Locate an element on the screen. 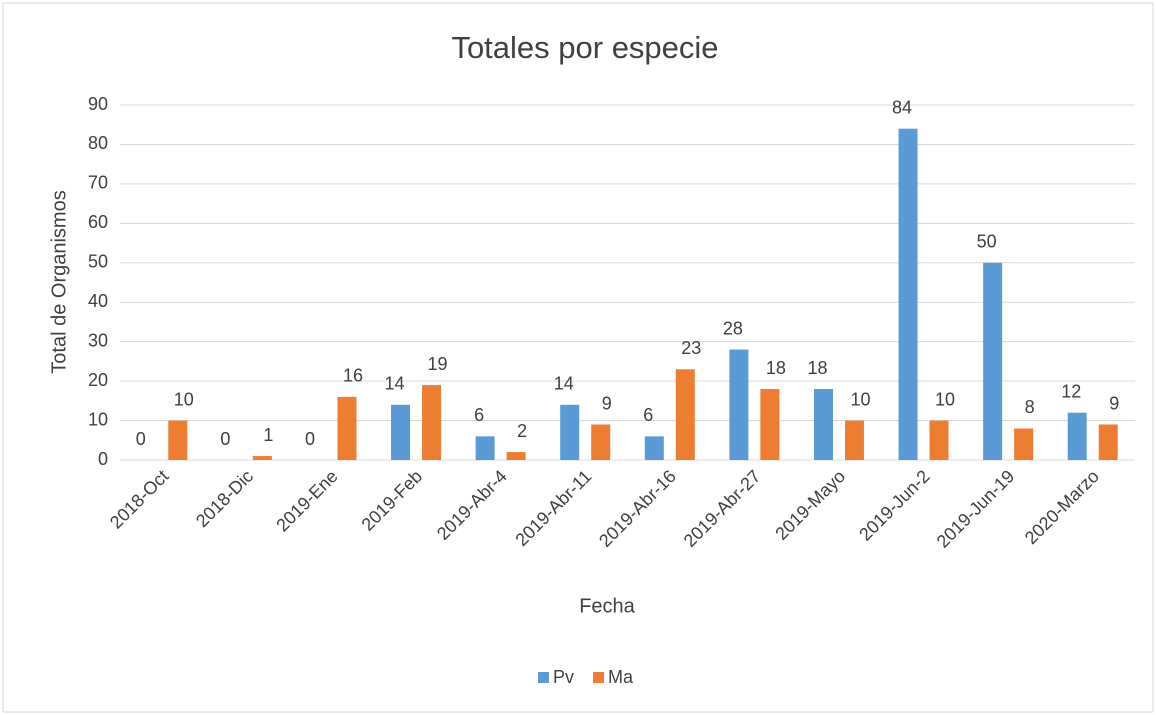 This screenshot has height=715, width=1156. x-axis-title: Fecha is located at coordinates (607, 606).